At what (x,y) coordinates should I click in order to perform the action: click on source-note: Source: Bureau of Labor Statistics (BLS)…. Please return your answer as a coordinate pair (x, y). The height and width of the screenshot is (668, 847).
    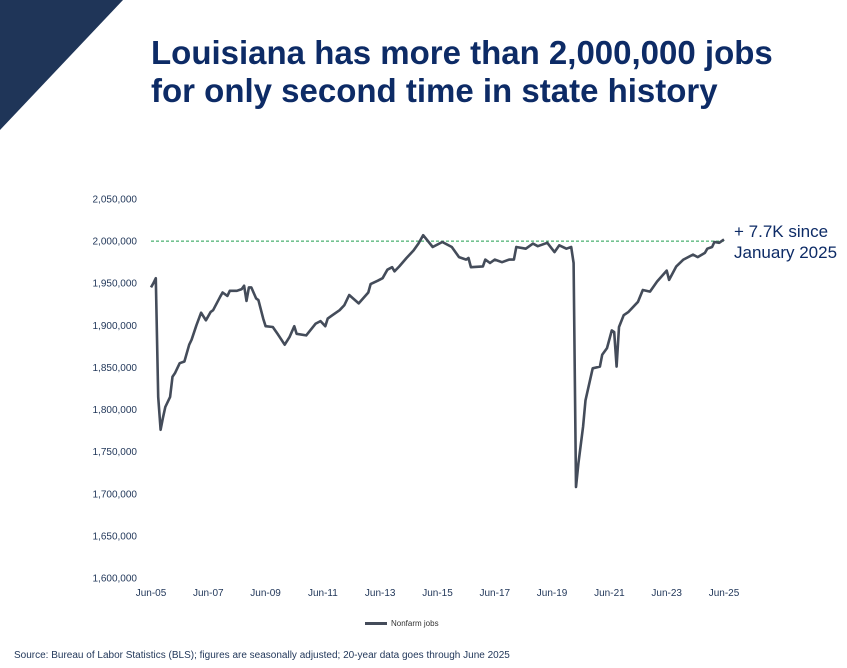
    Looking at the image, I should click on (262, 655).